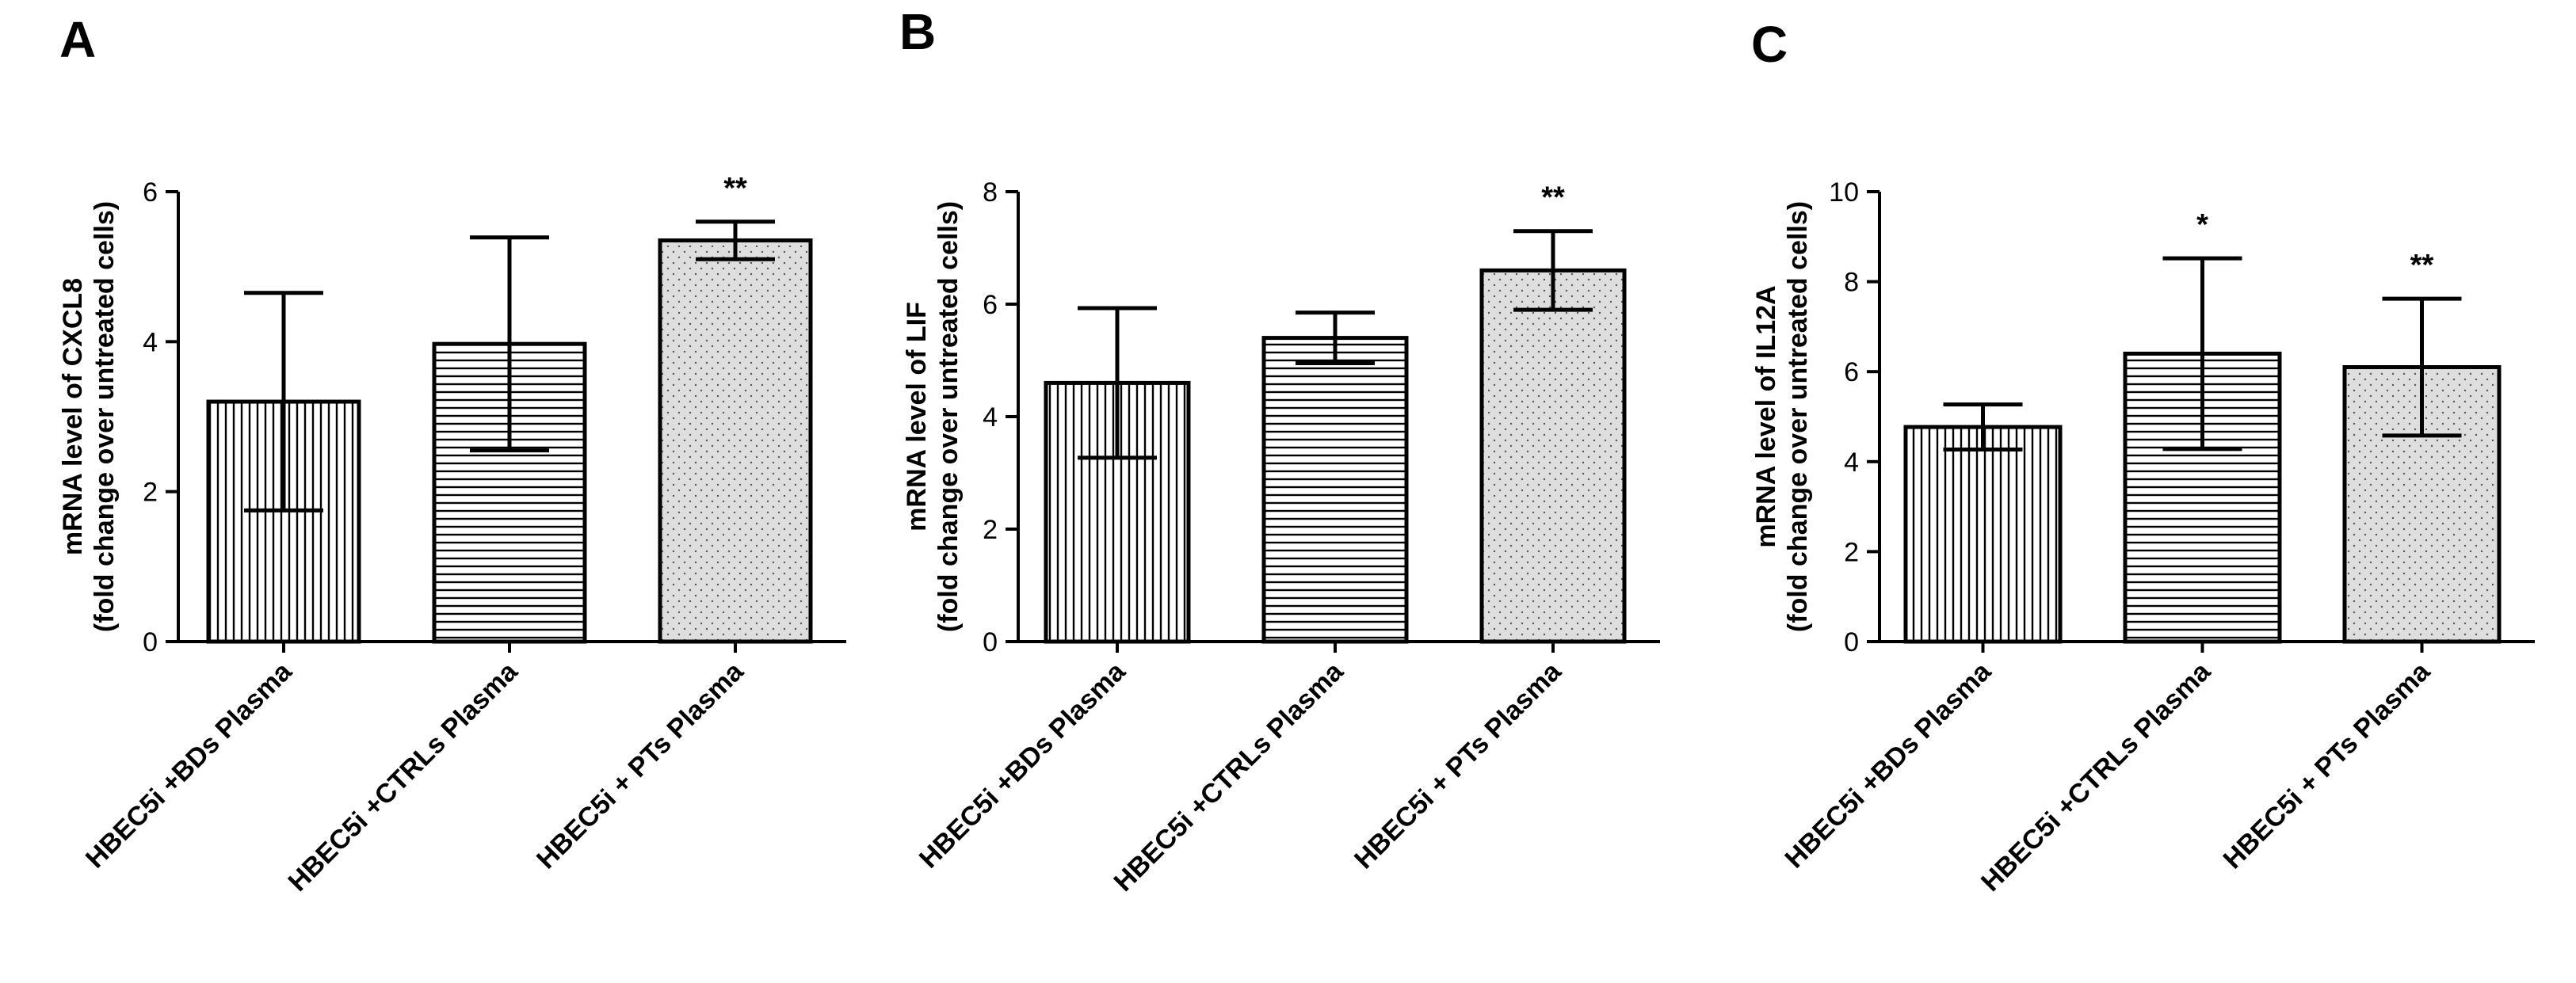 The image size is (2576, 983). What do you see at coordinates (2202, 225) in the screenshot?
I see `significance-marker: *` at bounding box center [2202, 225].